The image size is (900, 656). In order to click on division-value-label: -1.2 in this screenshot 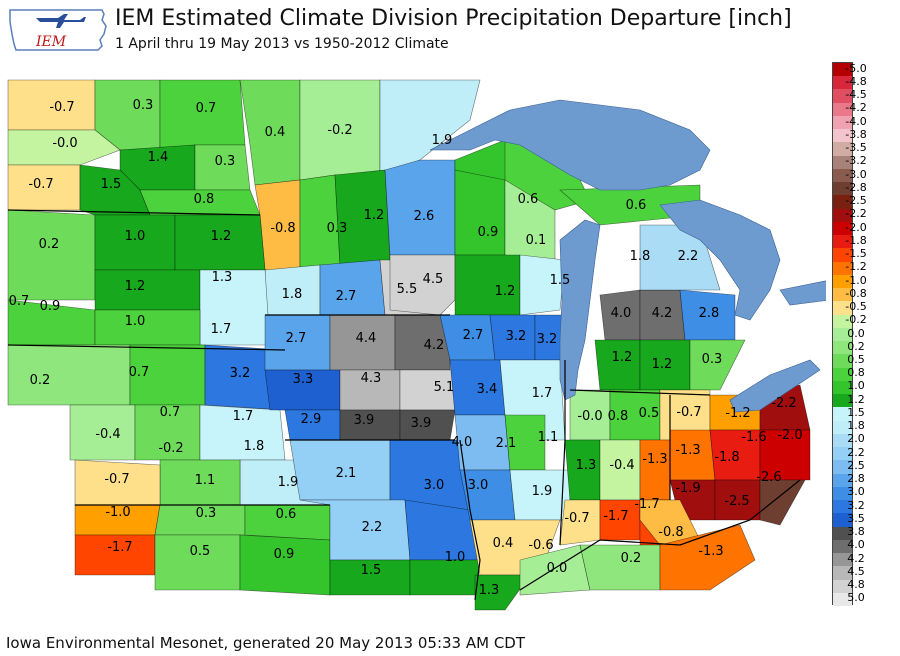, I will do `click(737, 413)`.